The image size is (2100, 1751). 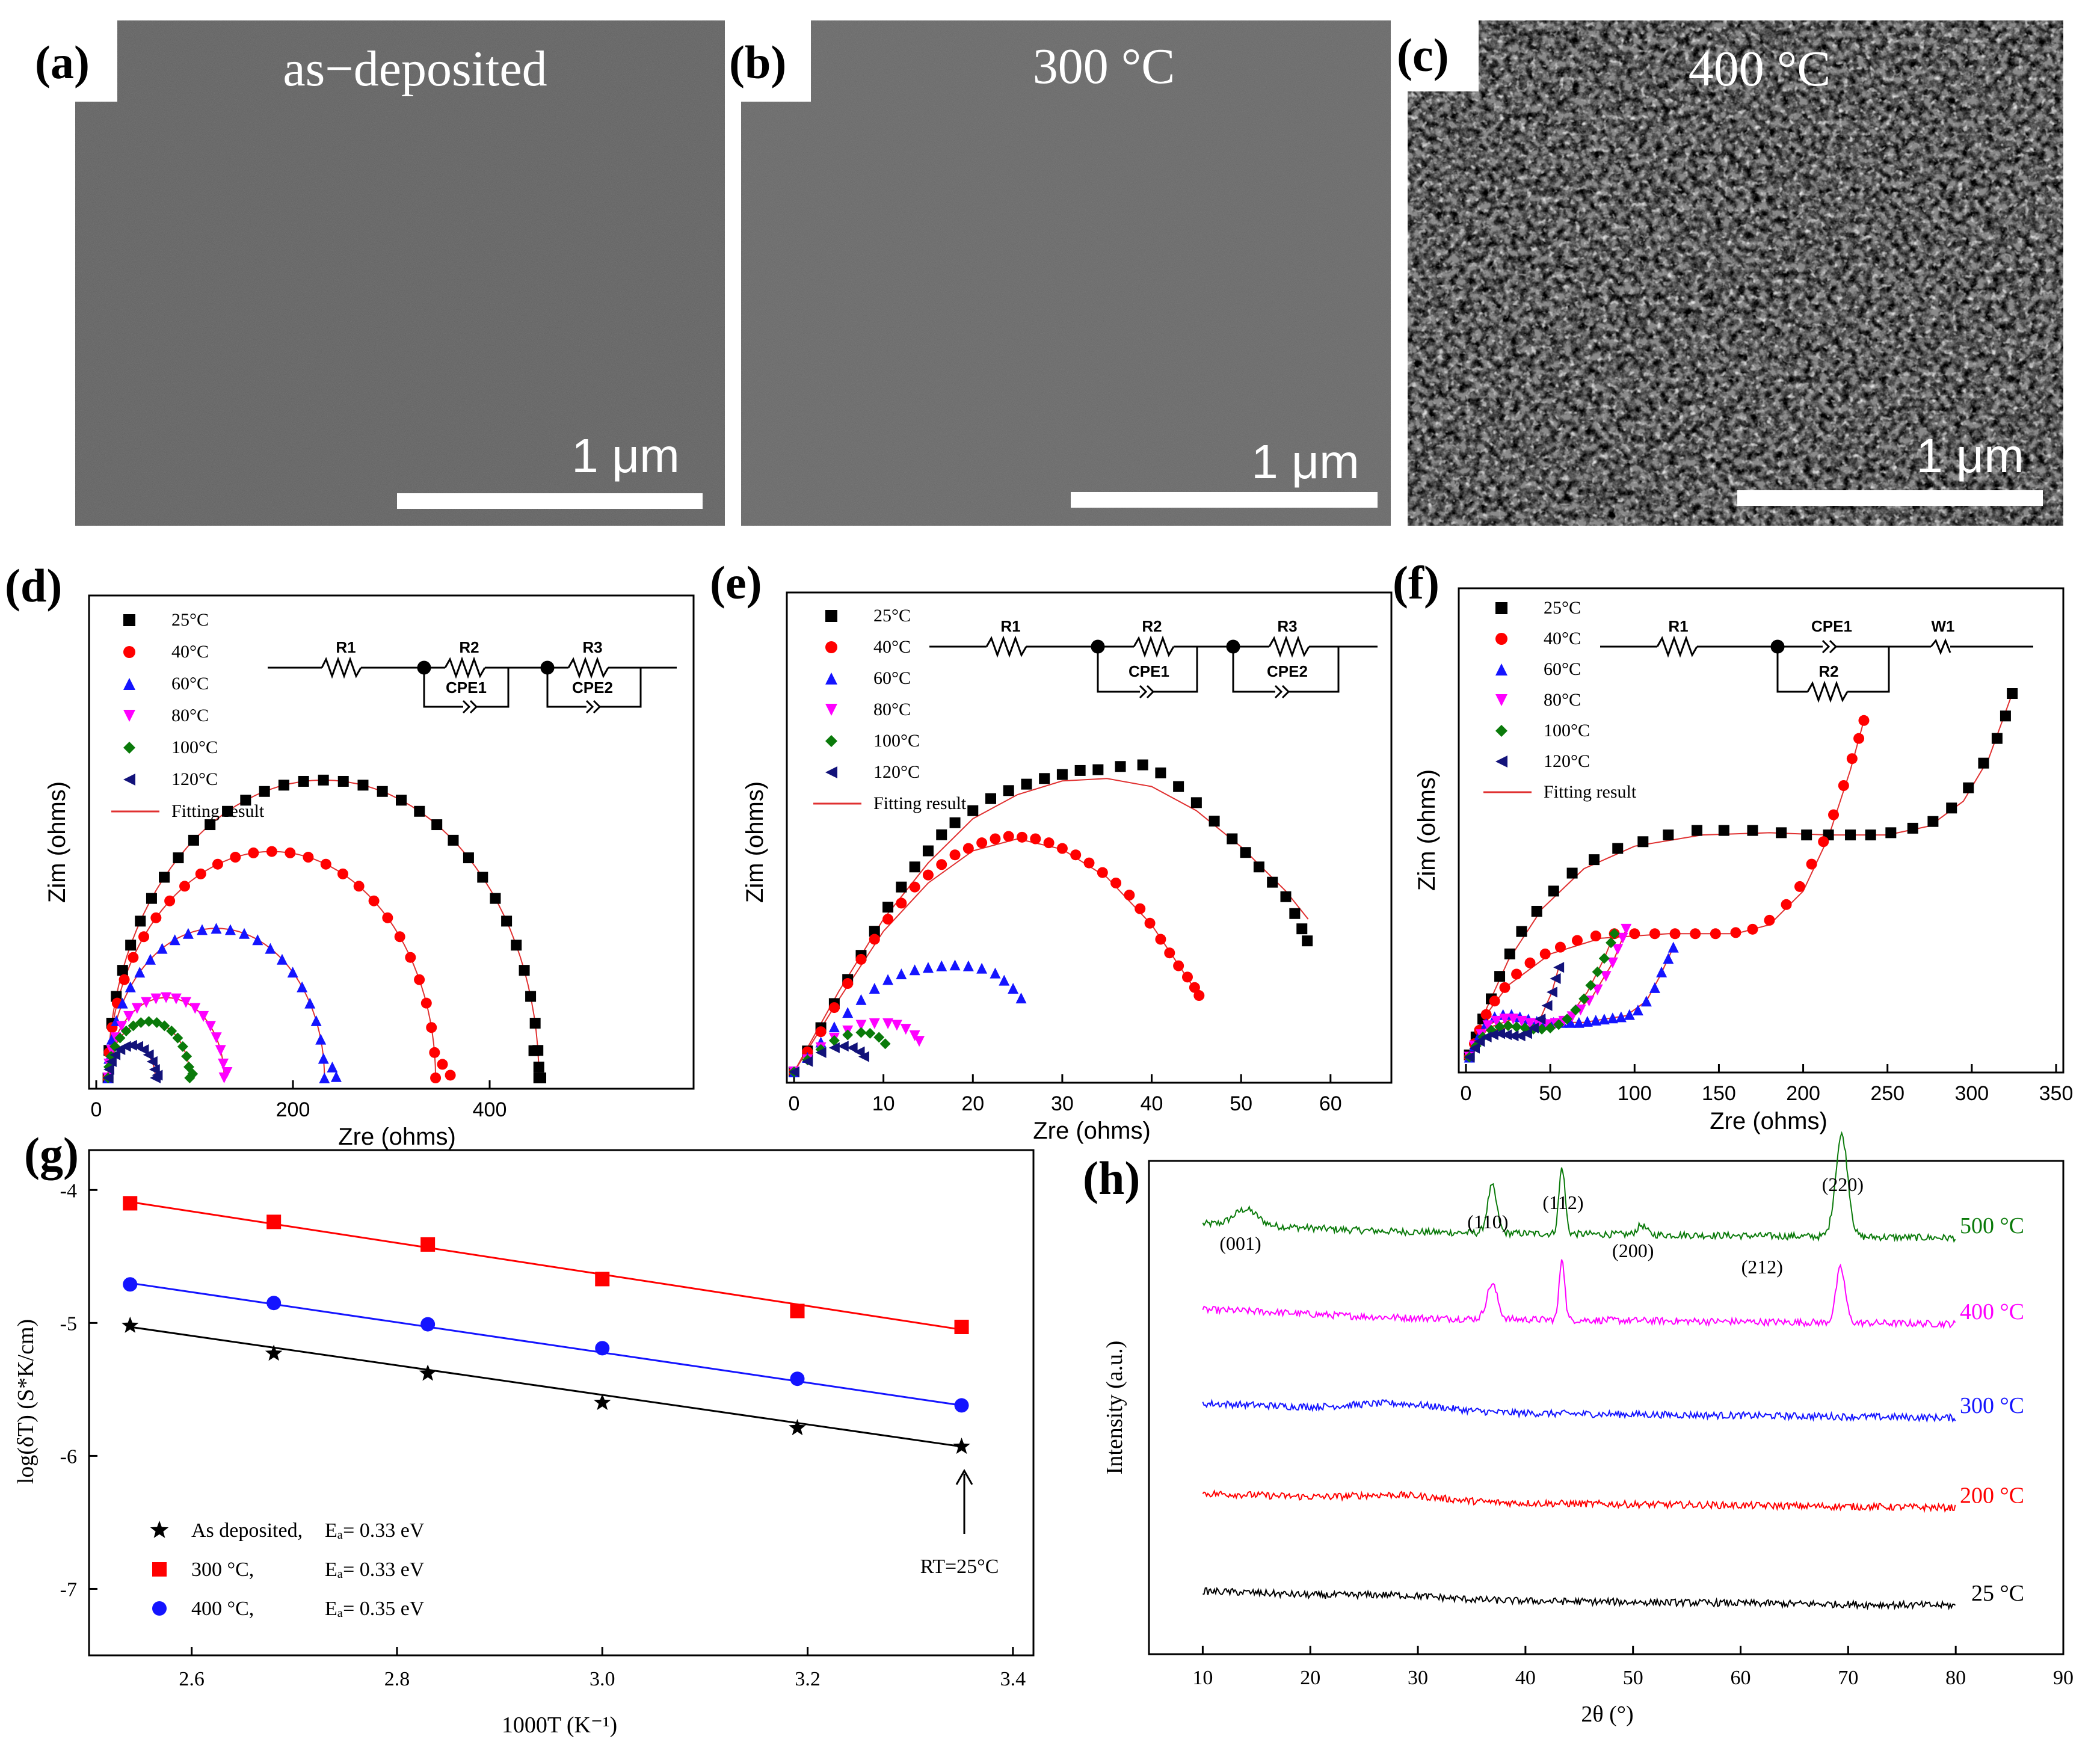 What do you see at coordinates (625, 455) in the screenshot?
I see `scale-label-a: 1 μm` at bounding box center [625, 455].